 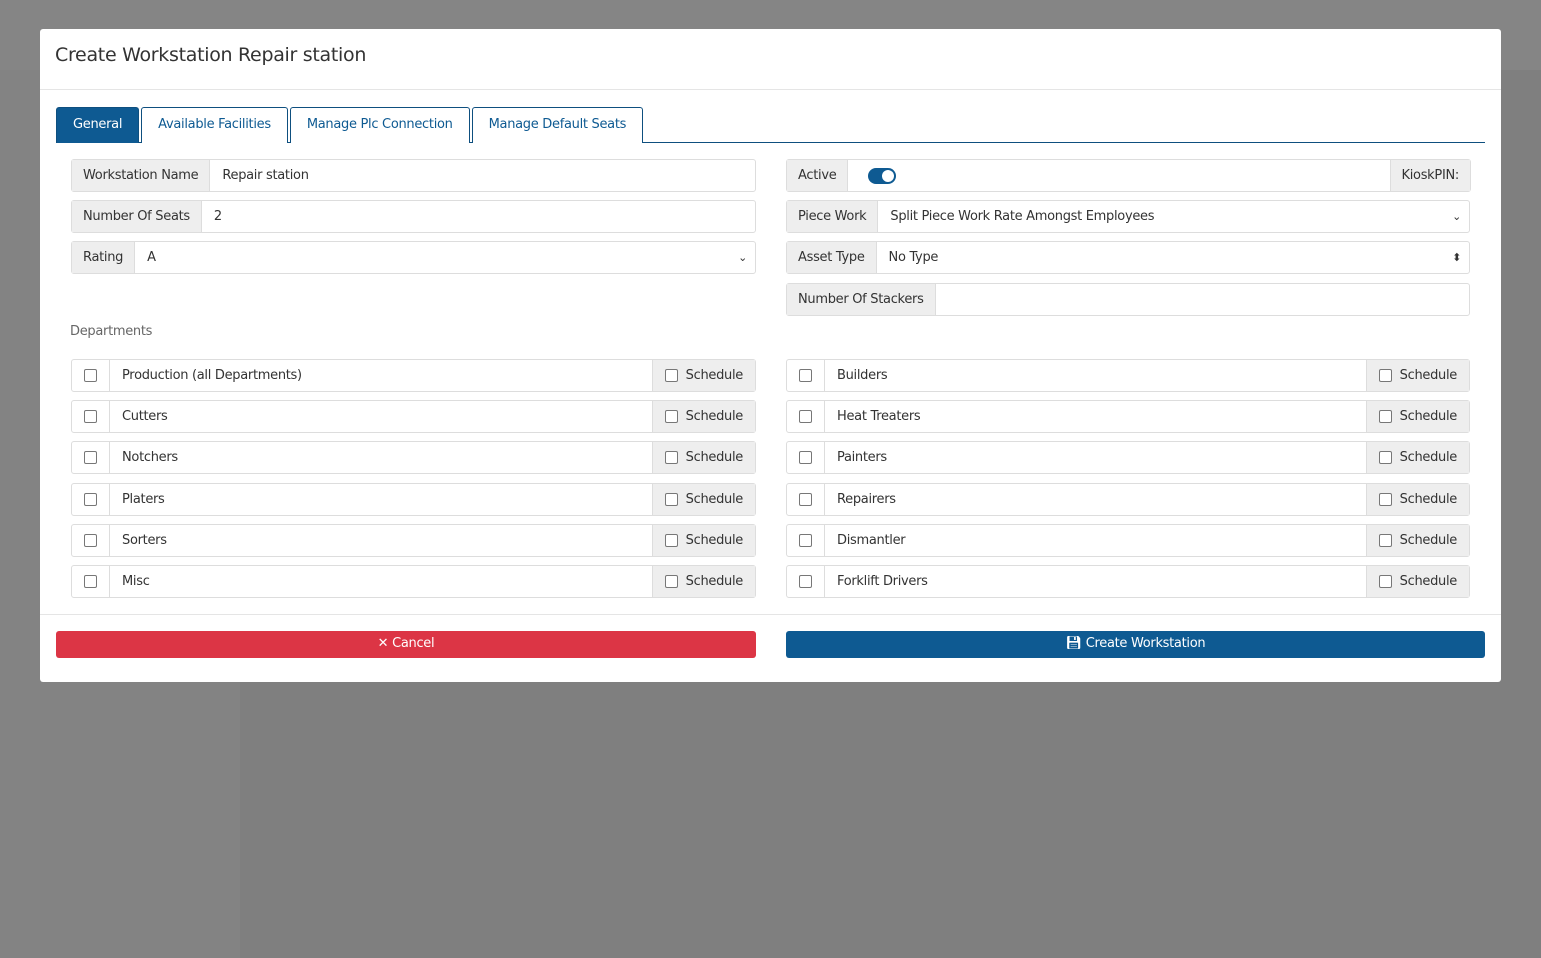 What do you see at coordinates (1075, 643) in the screenshot?
I see `save-icon: 💾︎` at bounding box center [1075, 643].